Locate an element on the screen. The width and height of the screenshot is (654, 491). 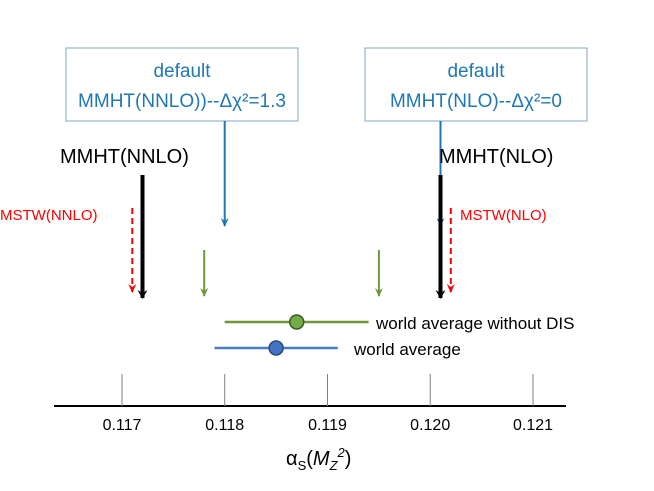
annotation-box-nlo-line2: MMHT(NLO)--Δχ²=0 is located at coordinates (476, 101).